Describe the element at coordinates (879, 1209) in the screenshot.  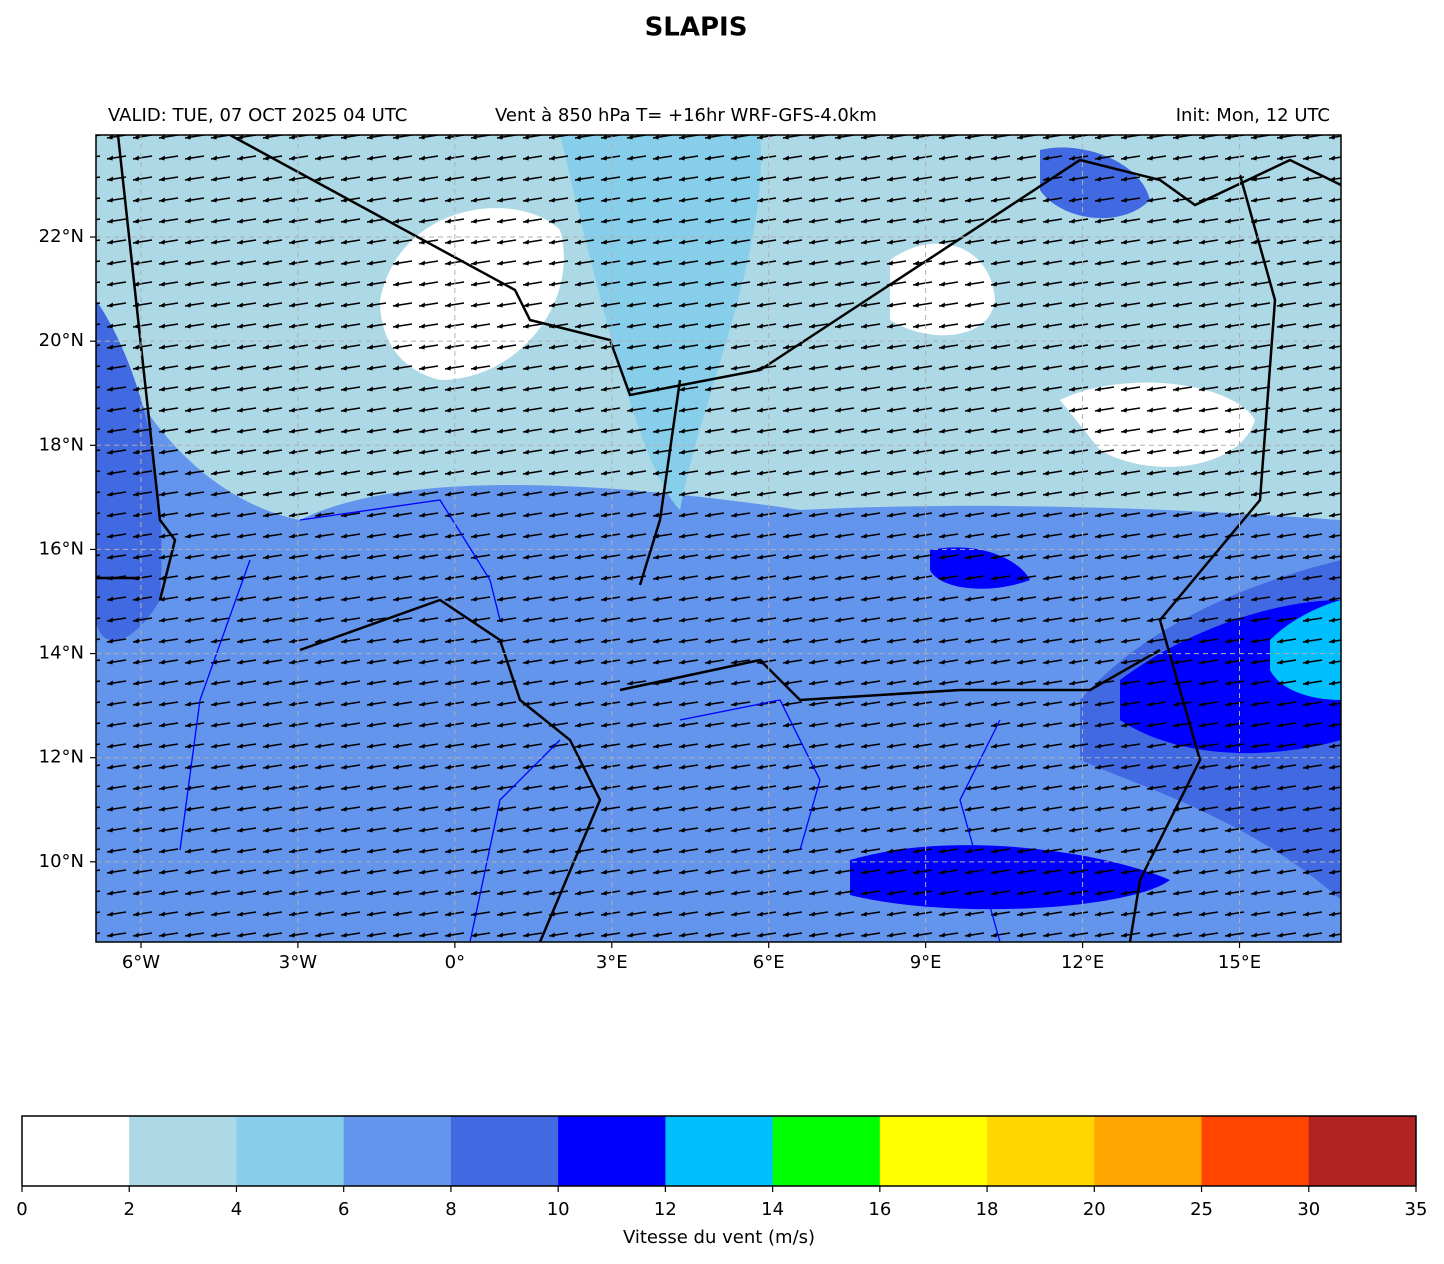
I see `colorbar-tick-label: 16` at that location.